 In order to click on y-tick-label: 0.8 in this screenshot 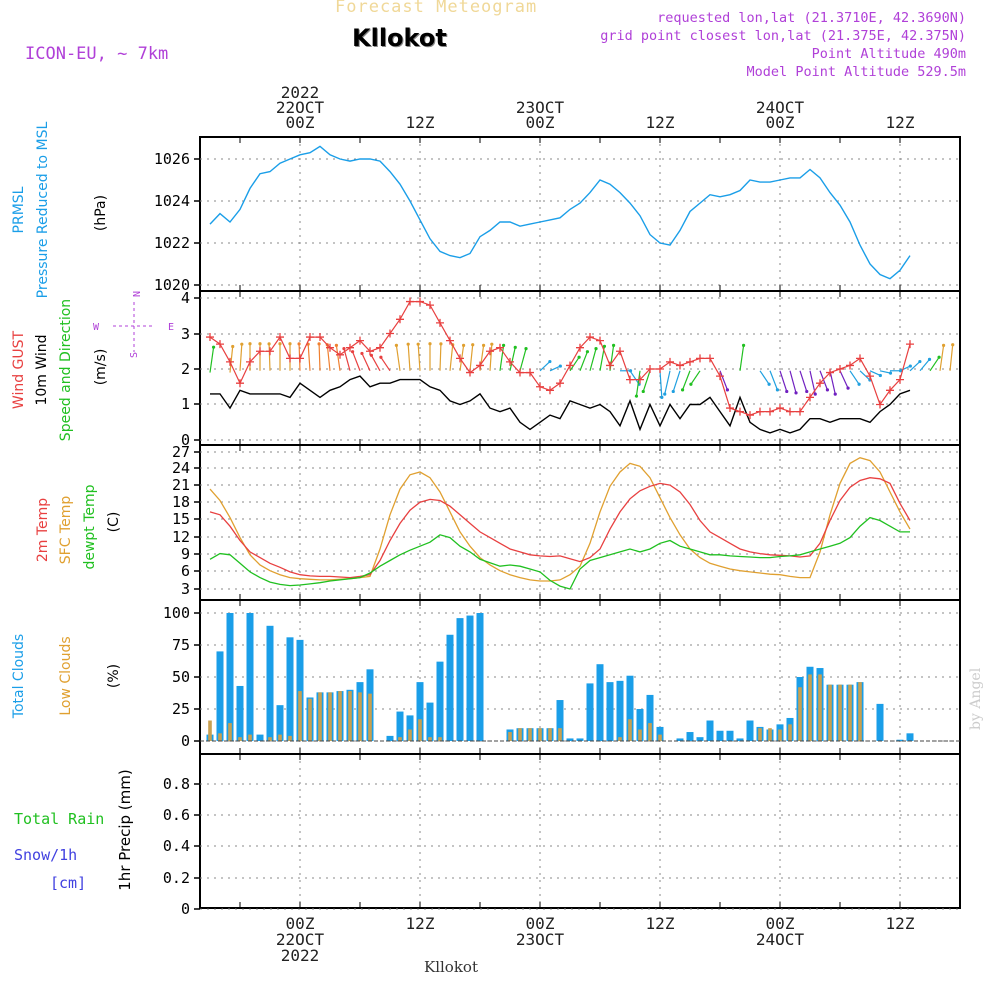, I will do `click(176, 784)`.